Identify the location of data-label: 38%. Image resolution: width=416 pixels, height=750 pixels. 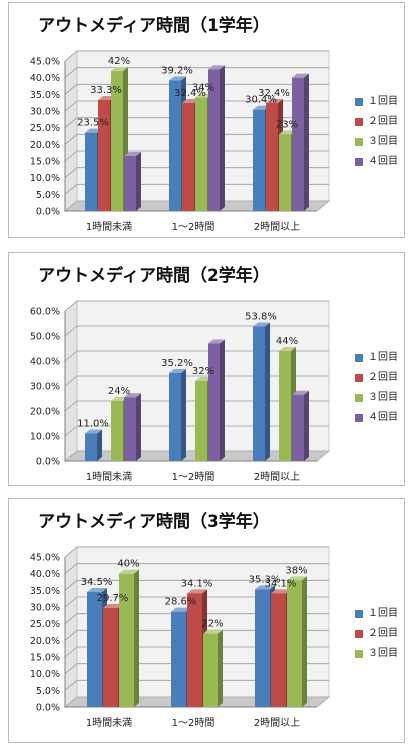
(296, 570).